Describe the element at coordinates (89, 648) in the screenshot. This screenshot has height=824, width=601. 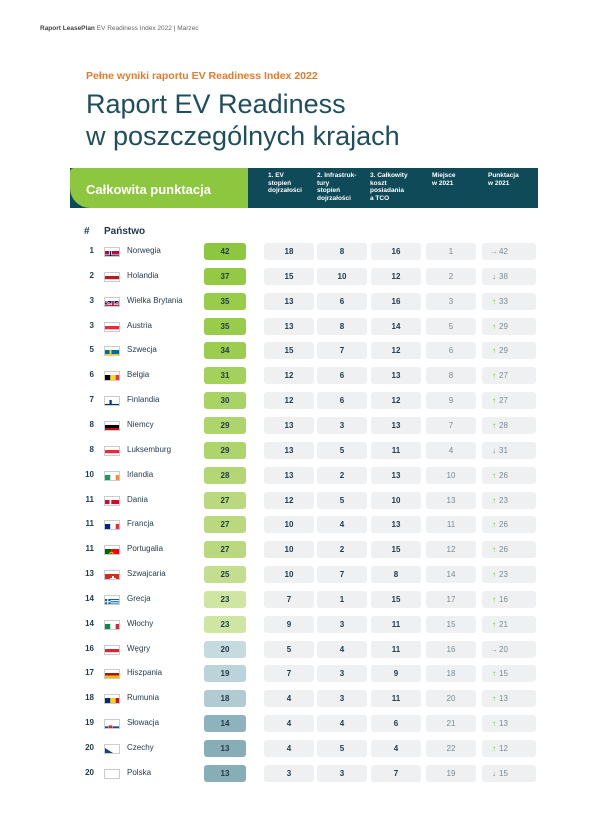
I see `rank-value: 16` at that location.